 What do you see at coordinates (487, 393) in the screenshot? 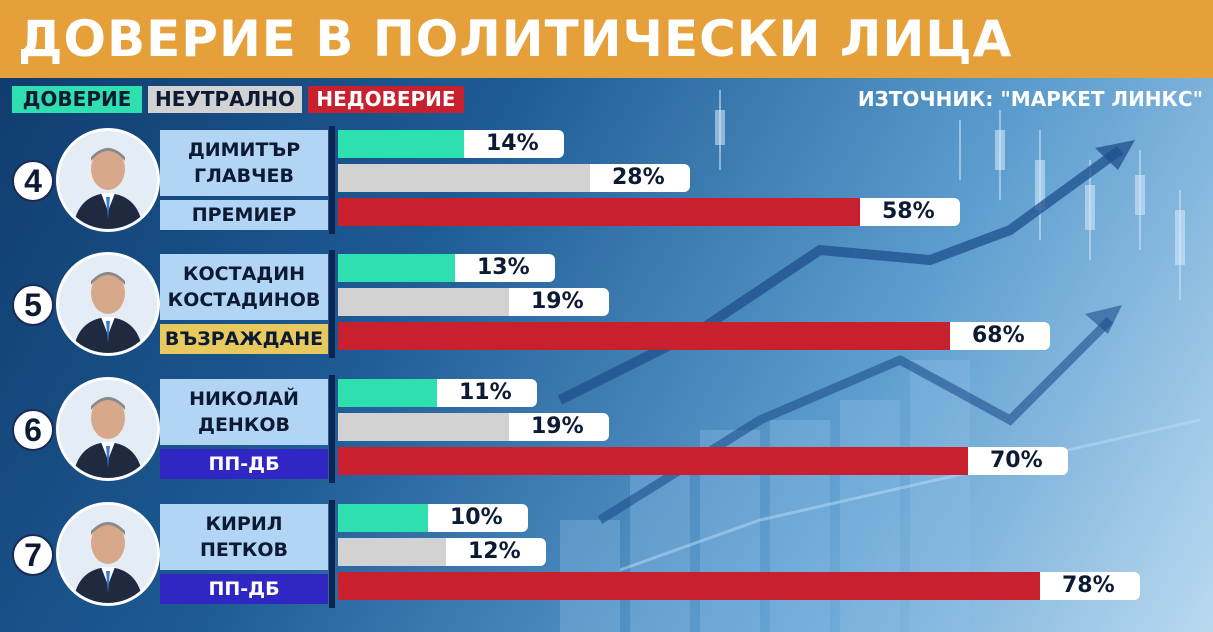
I see `bar-label-trust: 11%` at bounding box center [487, 393].